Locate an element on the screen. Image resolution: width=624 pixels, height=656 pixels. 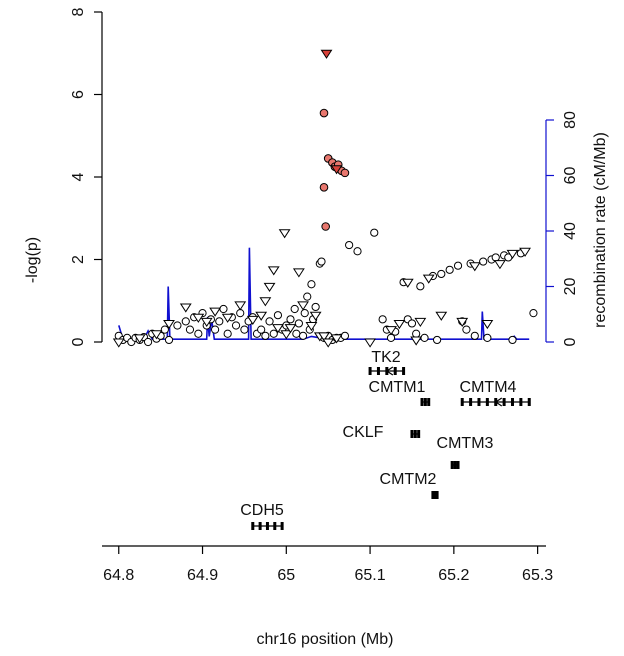
y2-tick-label: 0 is located at coordinates (570, 341).